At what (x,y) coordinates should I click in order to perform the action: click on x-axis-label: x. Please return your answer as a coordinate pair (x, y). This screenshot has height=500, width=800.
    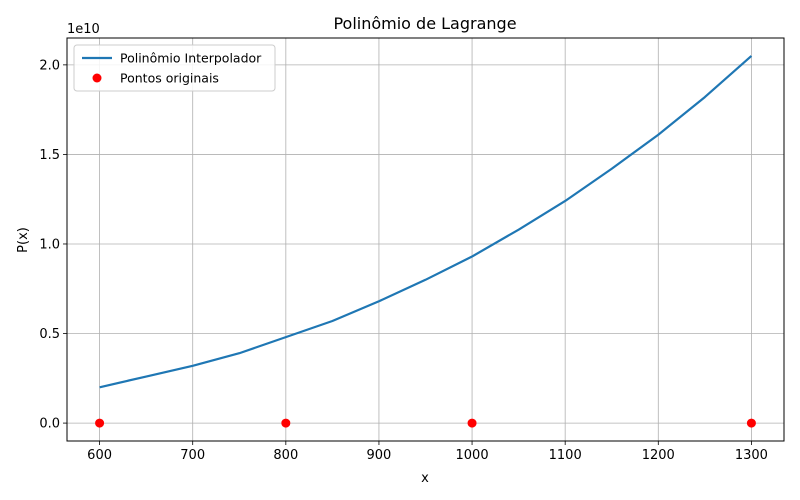
    Looking at the image, I should click on (425, 478).